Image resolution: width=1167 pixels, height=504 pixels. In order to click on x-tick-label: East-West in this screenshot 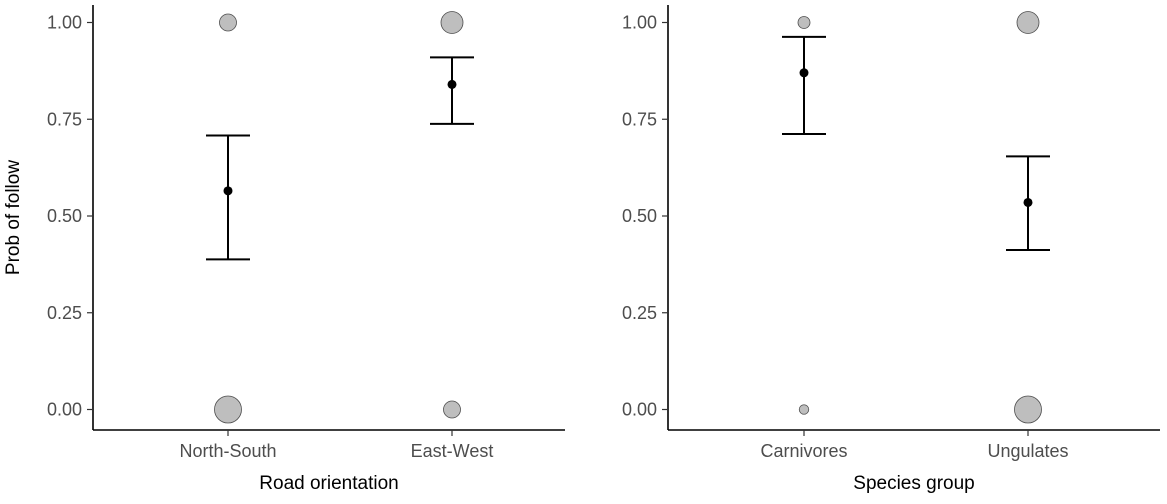, I will do `click(452, 451)`.